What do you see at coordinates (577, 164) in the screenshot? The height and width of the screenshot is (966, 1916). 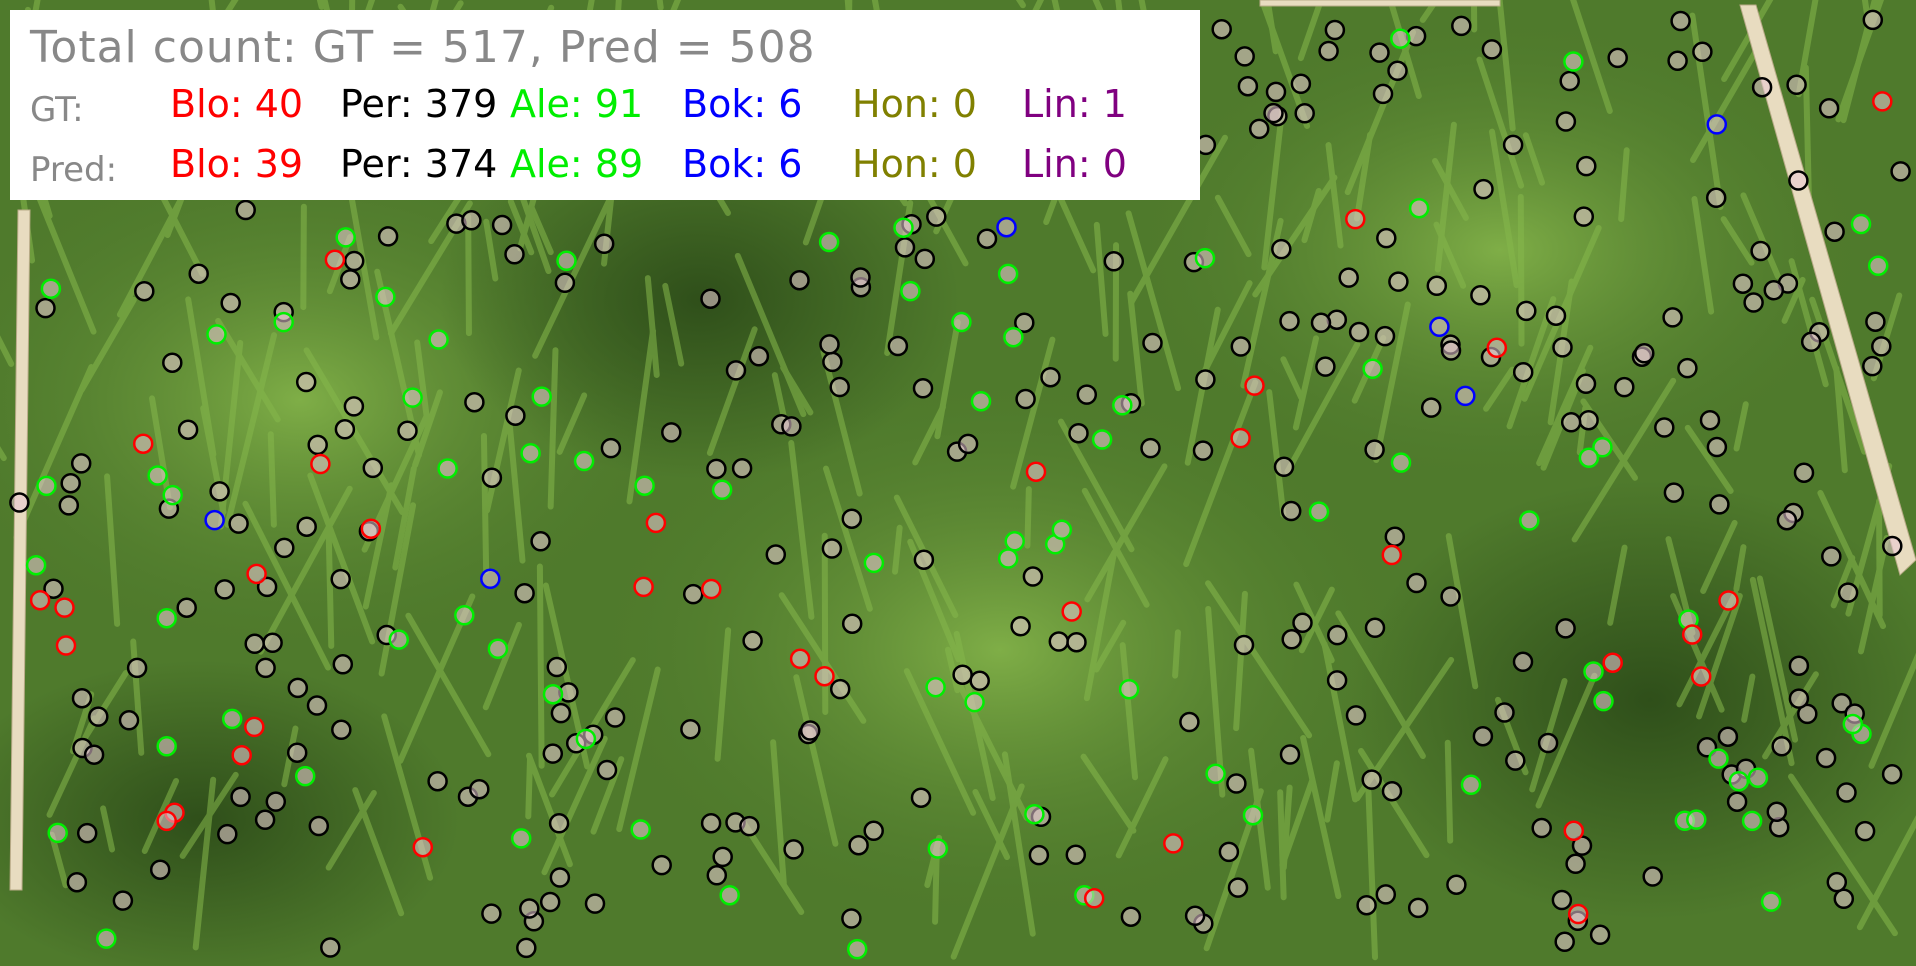 I see `pred-ale-count: Ale: 89` at bounding box center [577, 164].